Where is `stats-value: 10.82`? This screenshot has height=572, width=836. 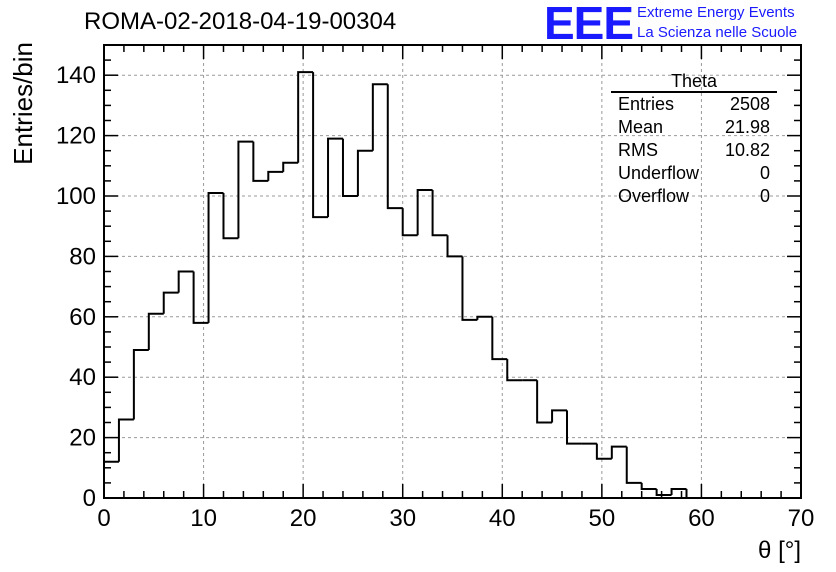
stats-value: 10.82 is located at coordinates (747, 150).